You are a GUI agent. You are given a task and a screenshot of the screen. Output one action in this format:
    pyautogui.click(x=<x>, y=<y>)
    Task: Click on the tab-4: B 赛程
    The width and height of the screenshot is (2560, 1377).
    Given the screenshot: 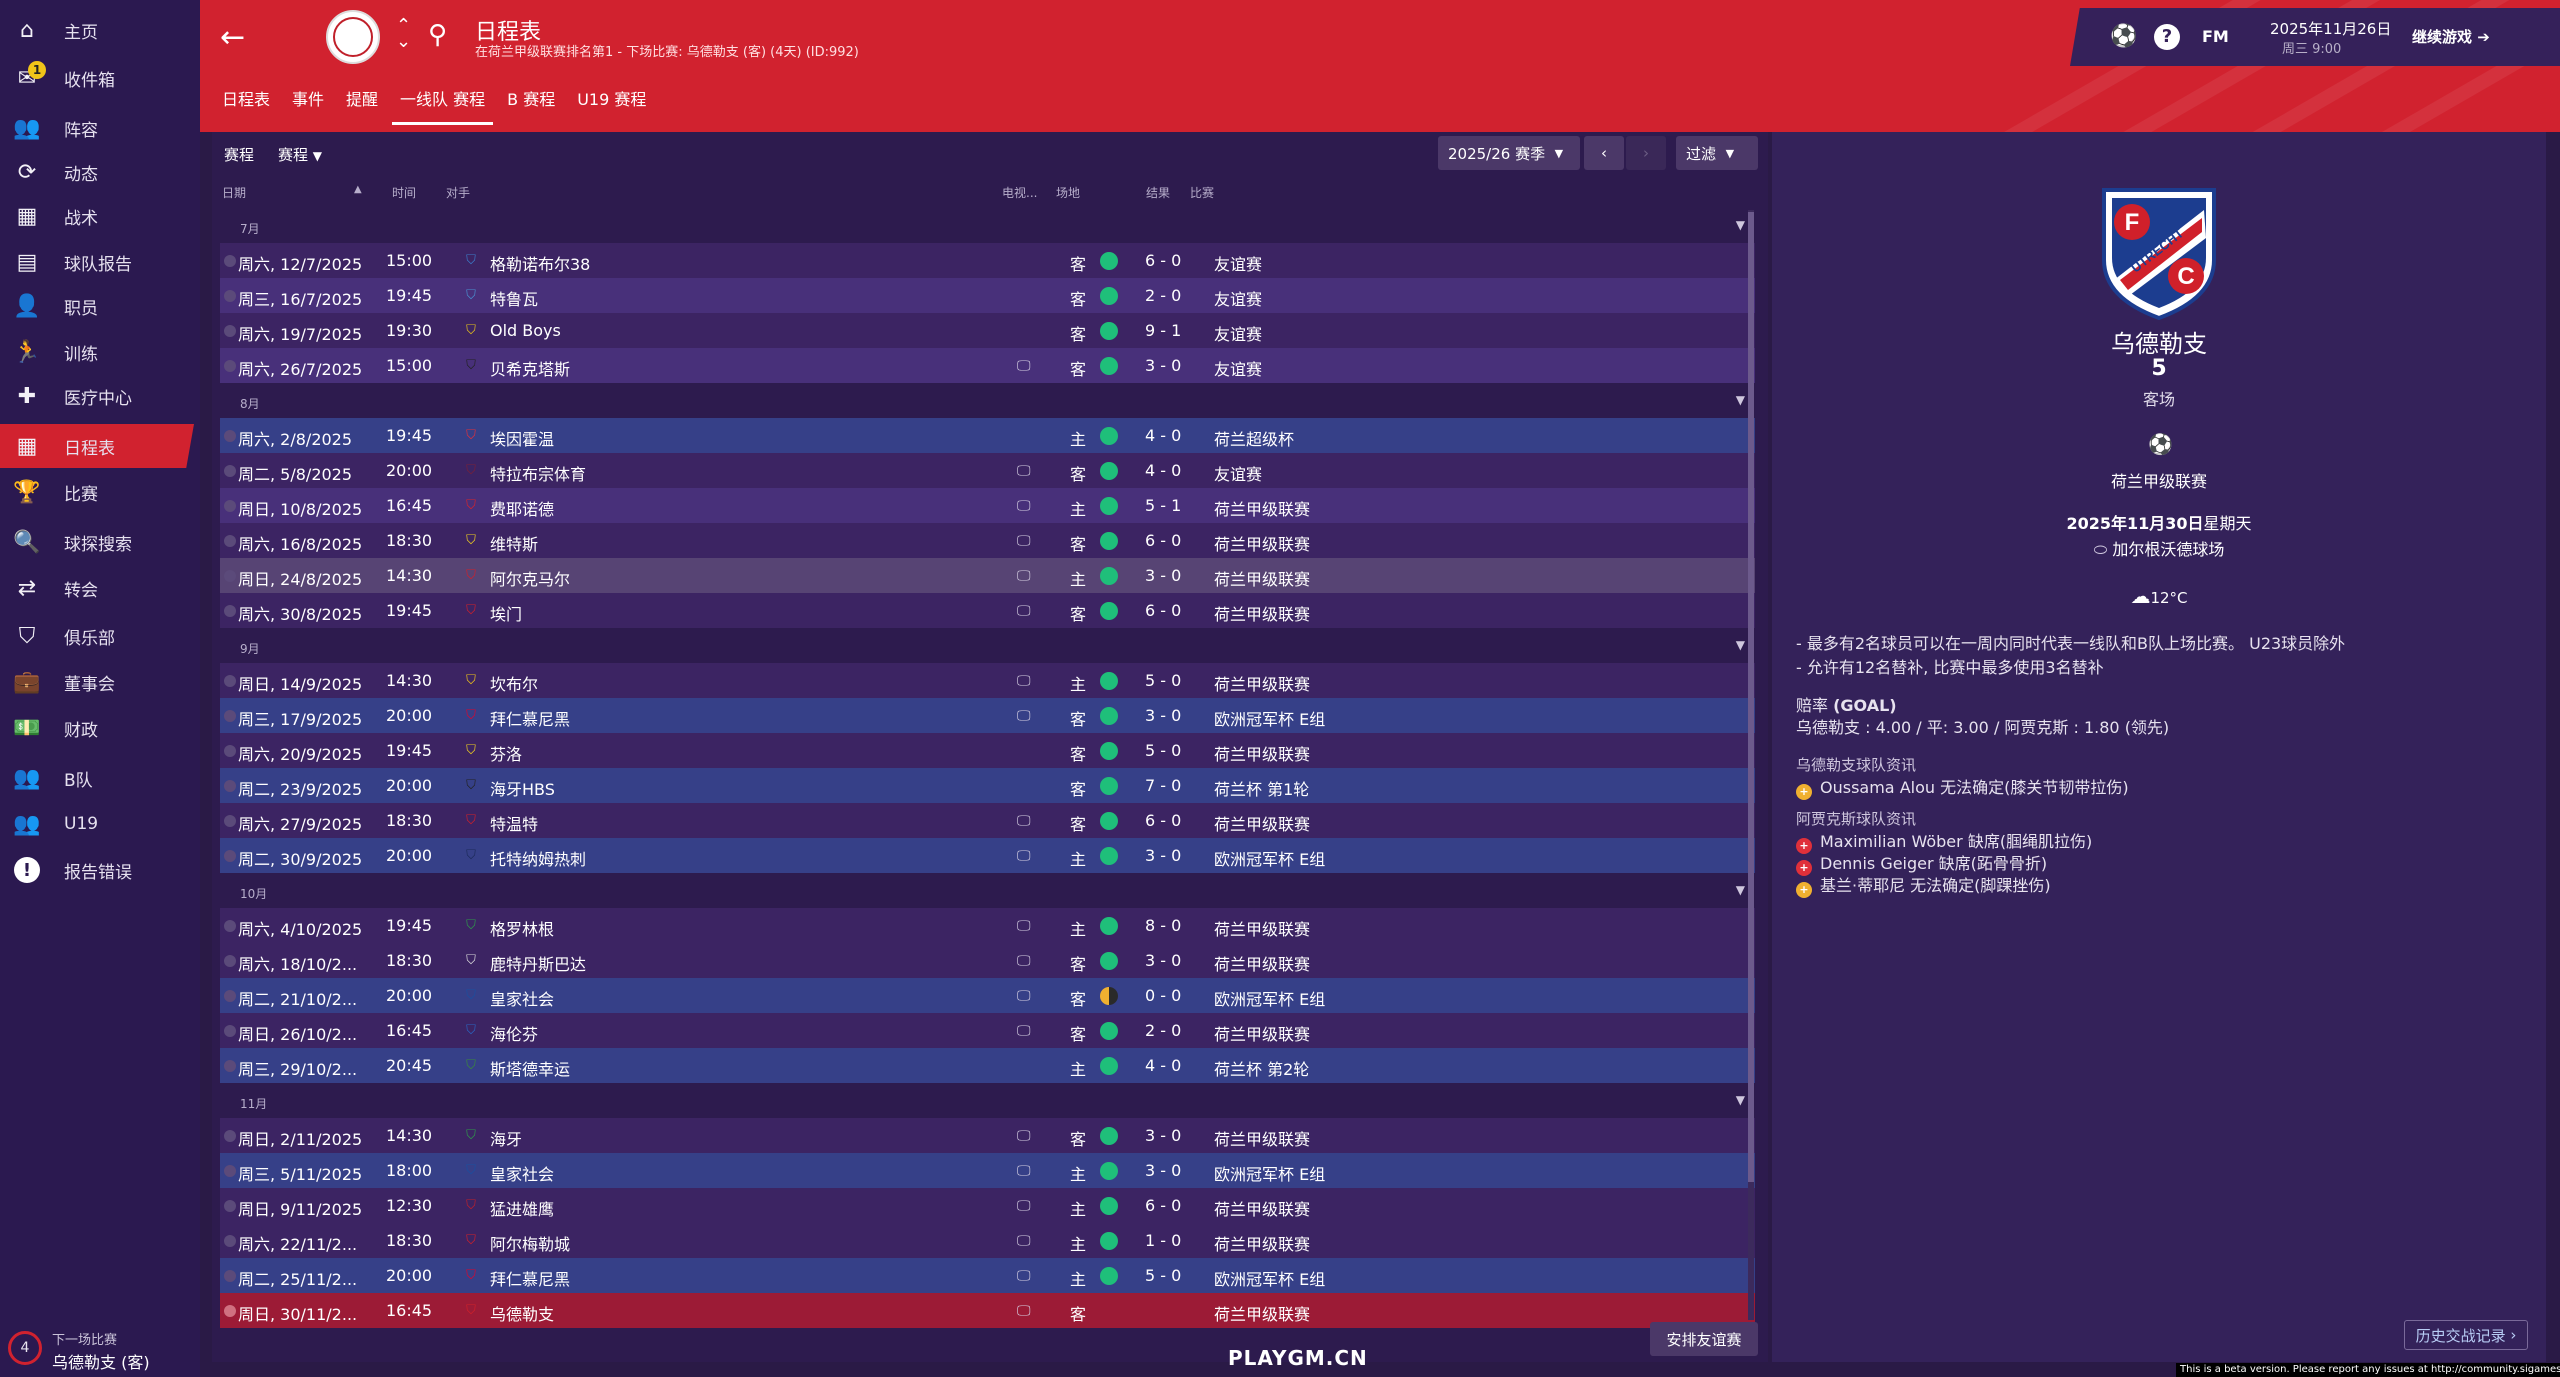 What is the action you would take?
    pyautogui.click(x=531, y=99)
    